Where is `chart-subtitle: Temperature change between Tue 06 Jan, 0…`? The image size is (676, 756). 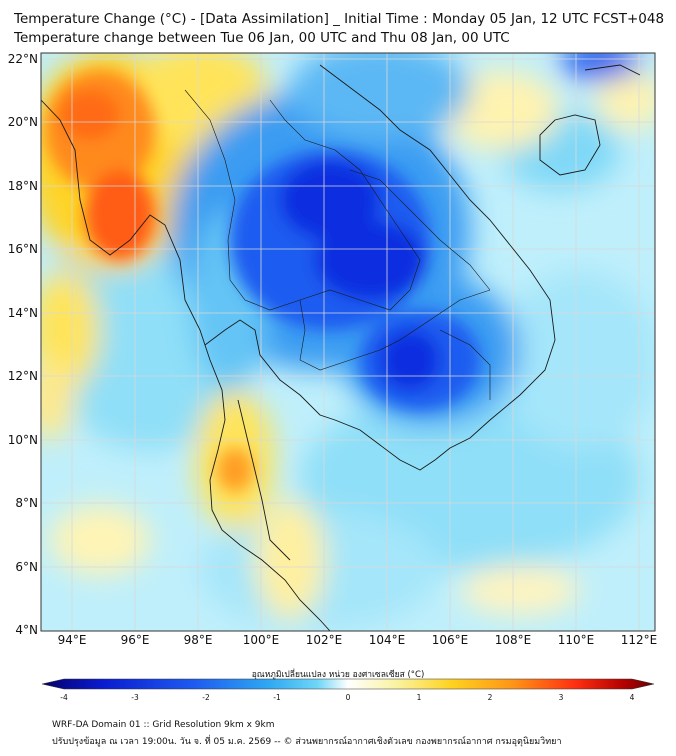 chart-subtitle: Temperature change between Tue 06 Jan, 0… is located at coordinates (262, 38).